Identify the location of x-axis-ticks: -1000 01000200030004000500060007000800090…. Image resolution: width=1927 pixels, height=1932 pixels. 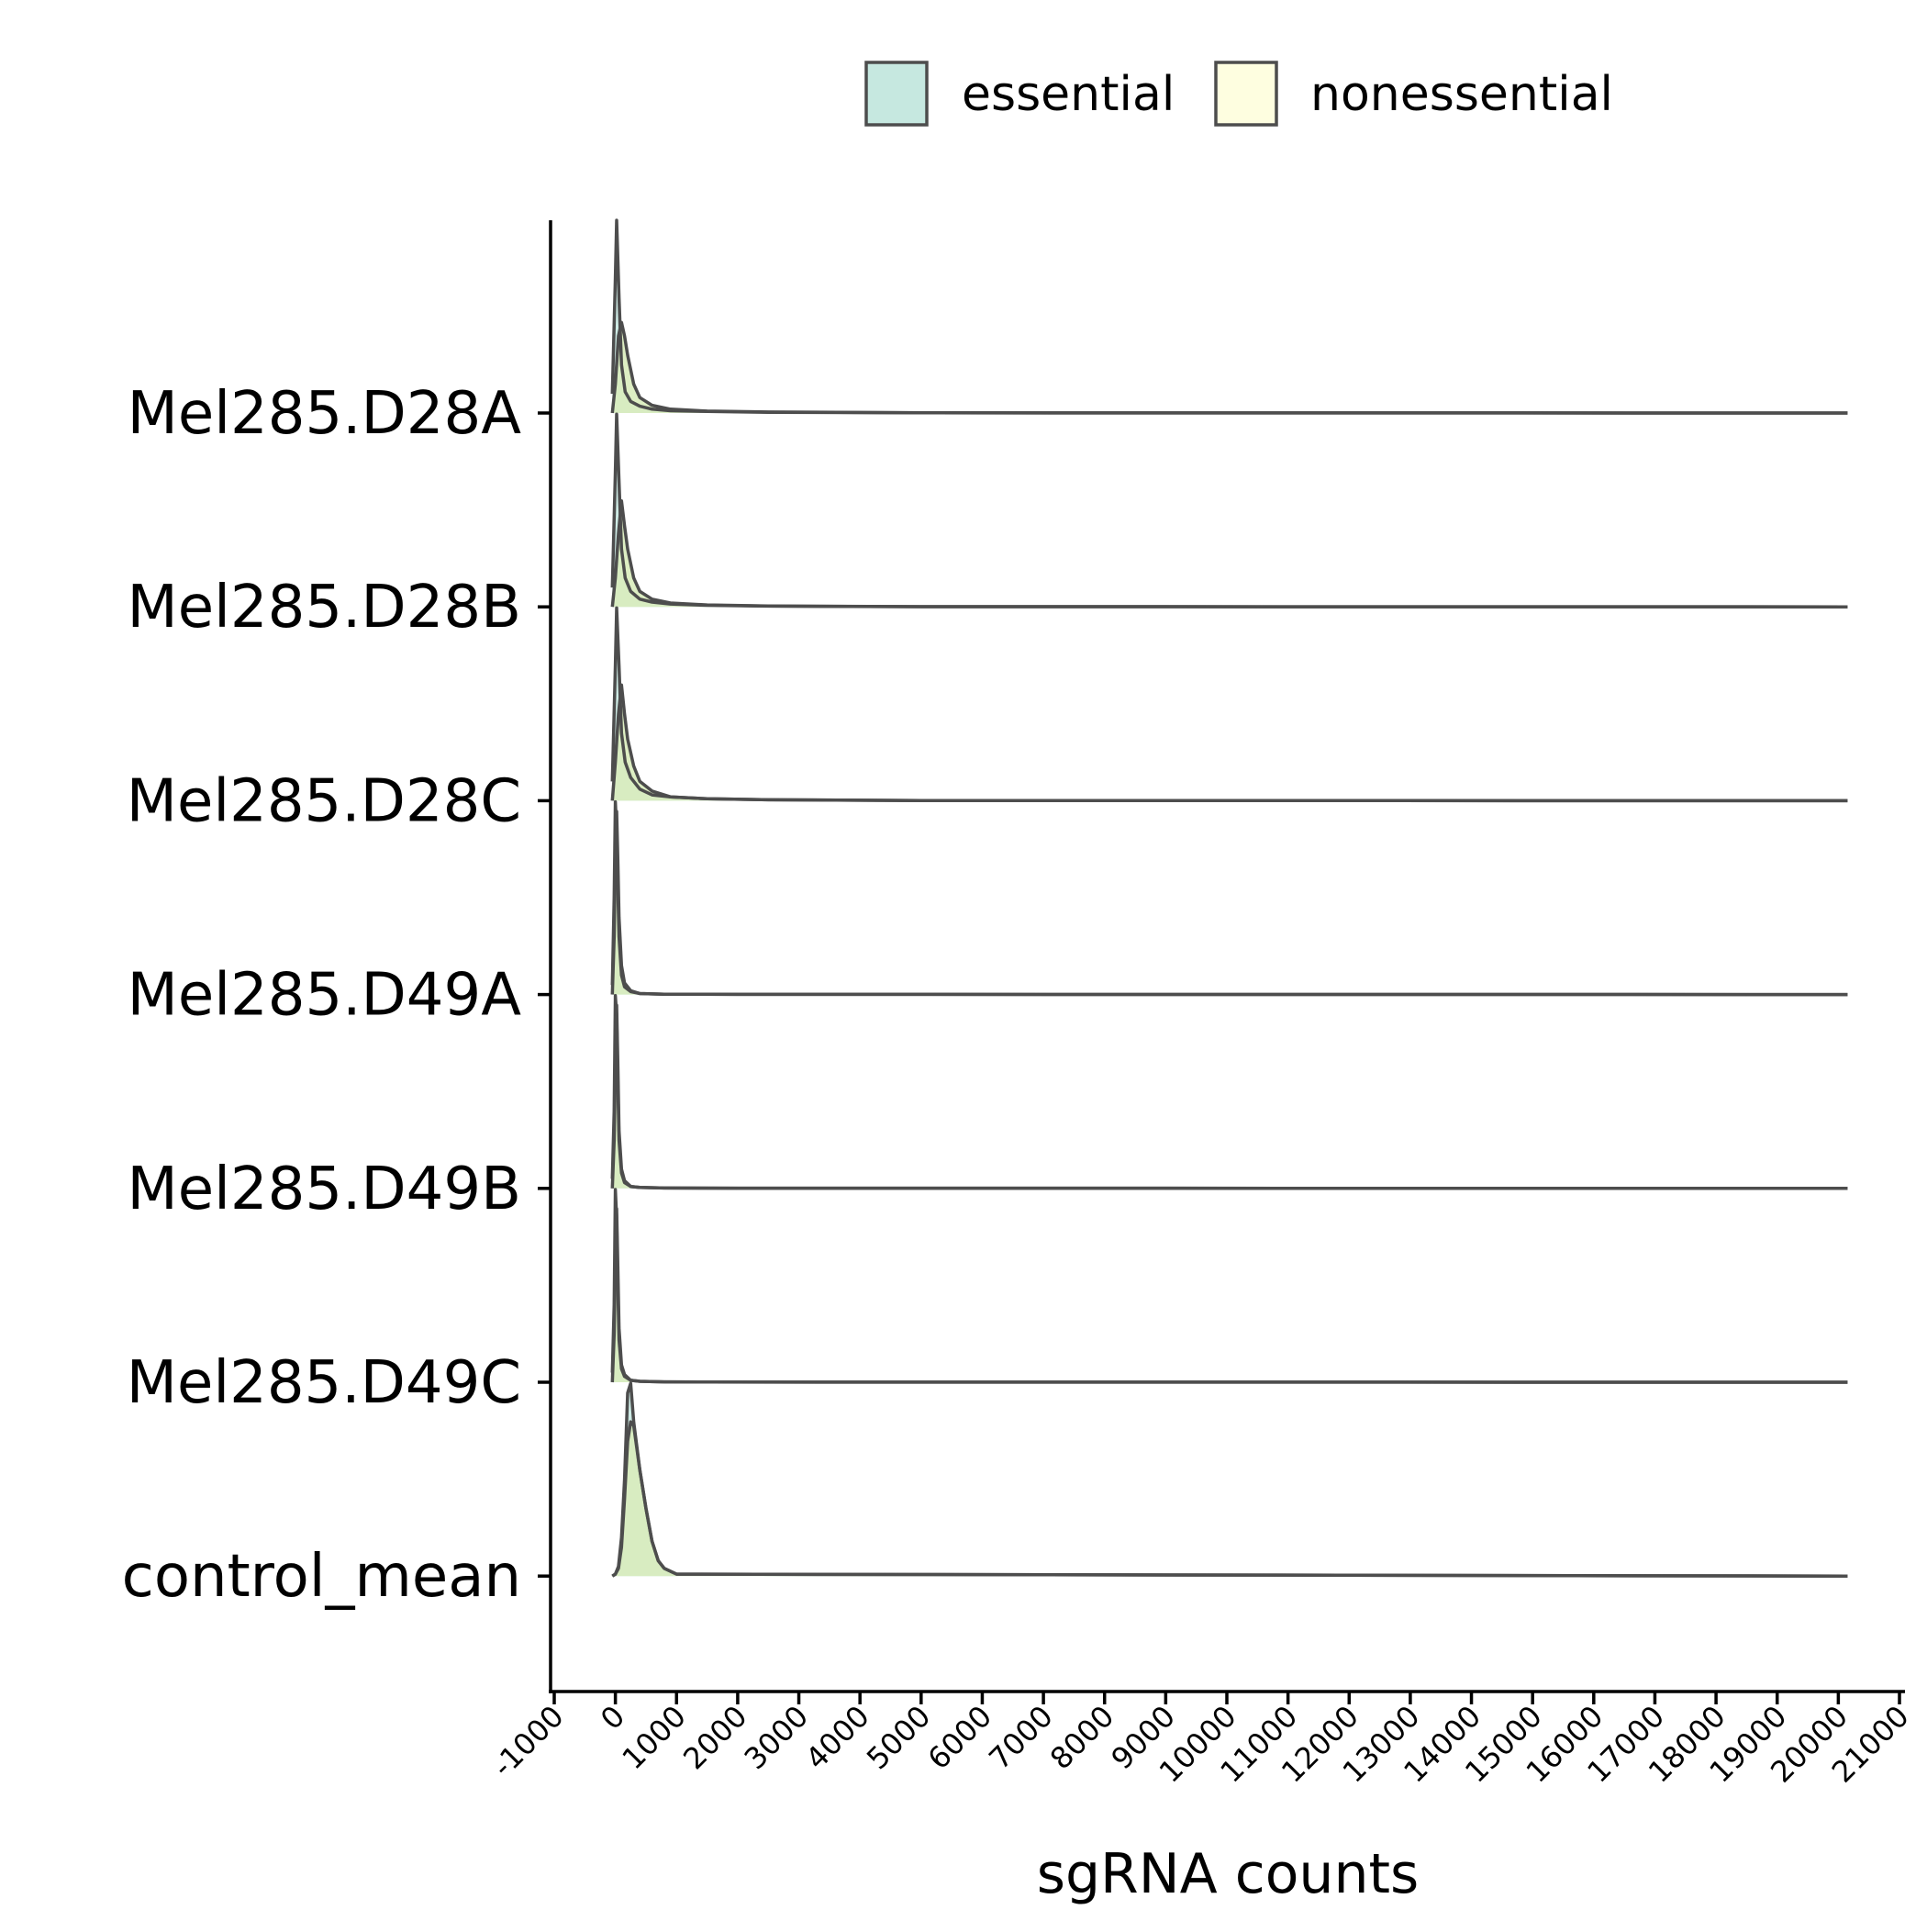
(1200, 1741).